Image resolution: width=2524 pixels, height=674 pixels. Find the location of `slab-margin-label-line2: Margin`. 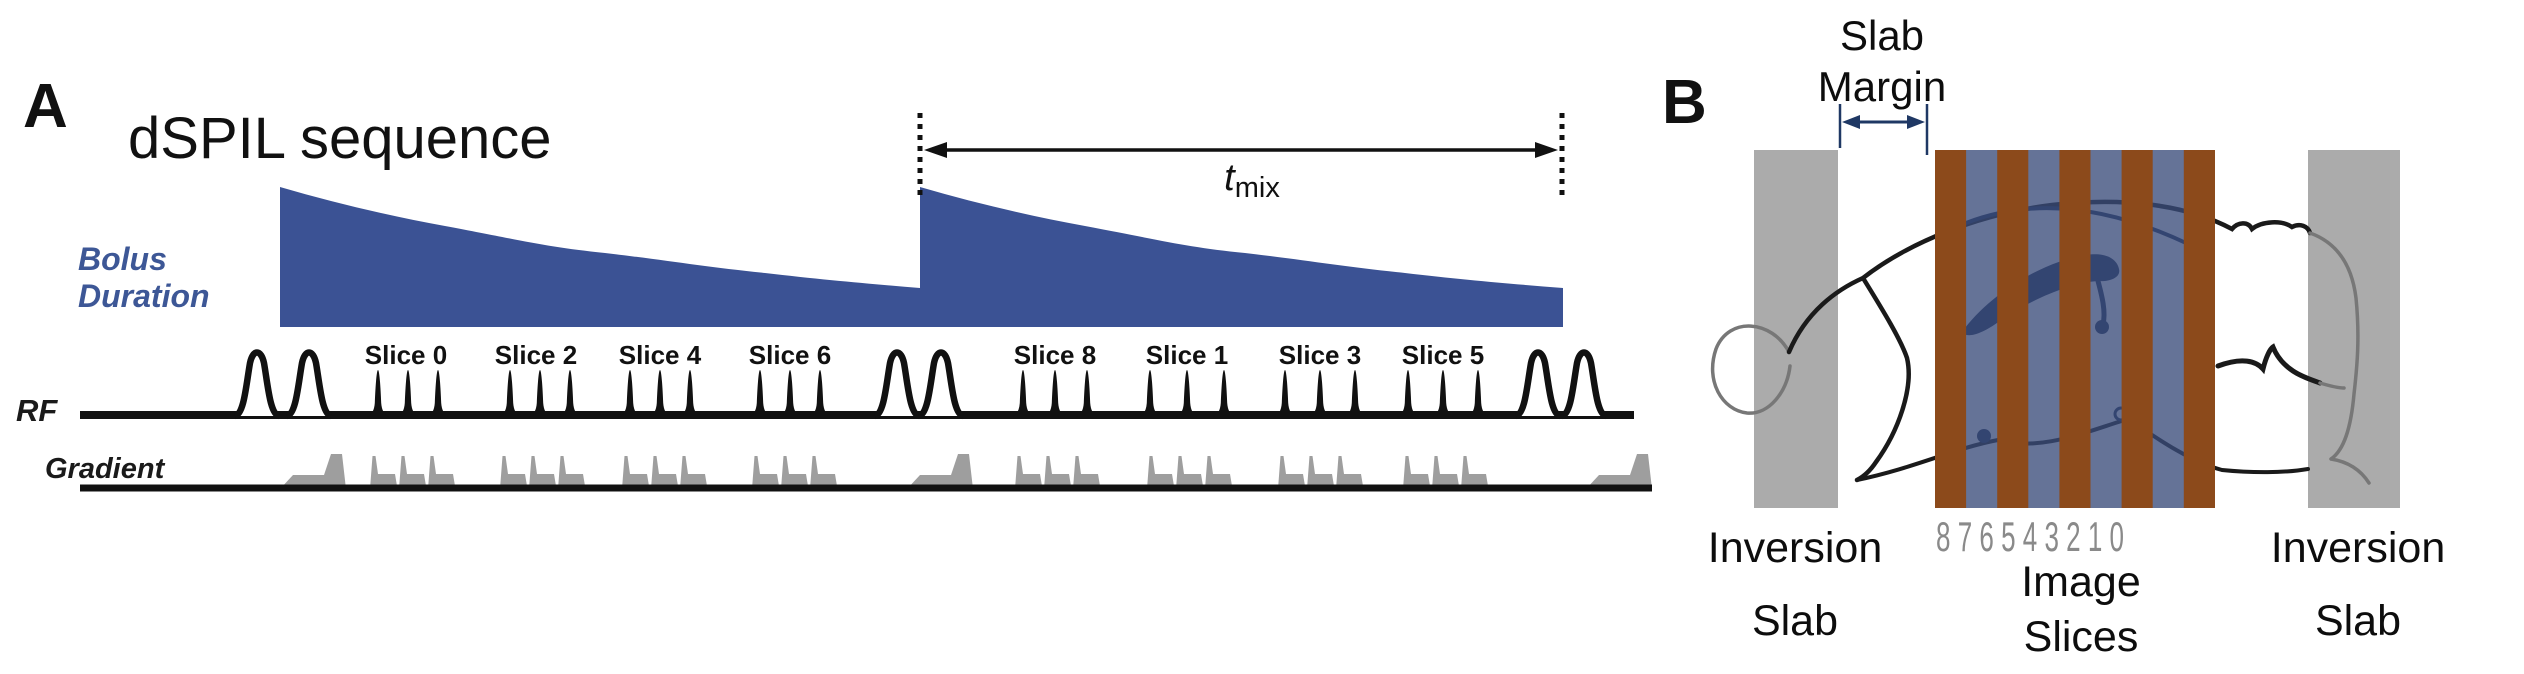

slab-margin-label-line2: Margin is located at coordinates (1882, 86).